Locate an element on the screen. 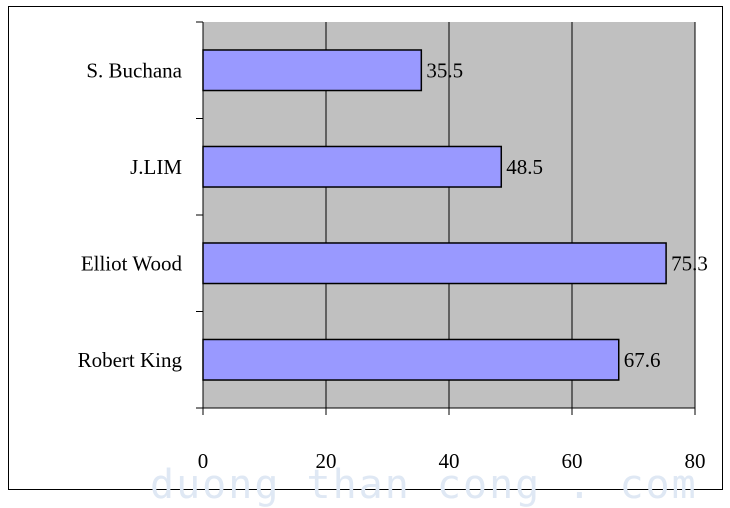 The height and width of the screenshot is (508, 730). watermark: duong than cong . com is located at coordinates (424, 485).